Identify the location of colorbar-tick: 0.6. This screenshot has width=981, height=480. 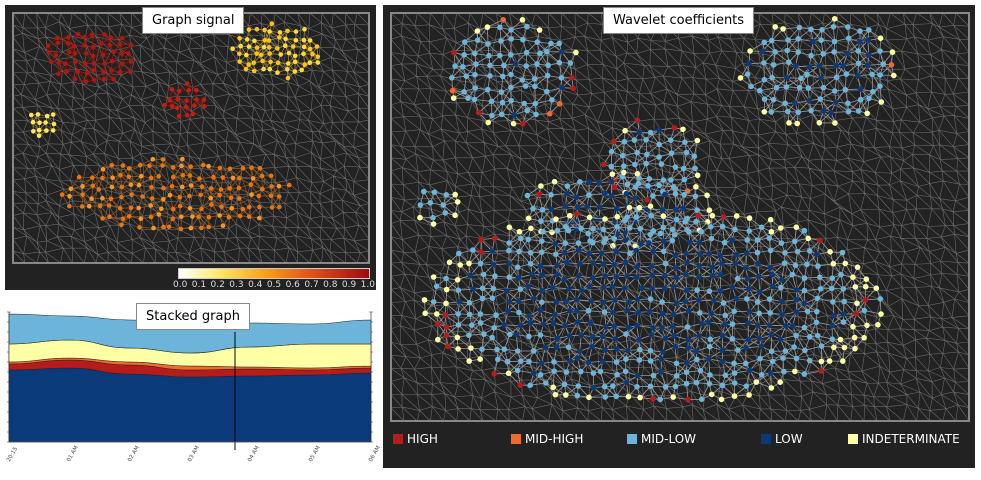
(292, 285).